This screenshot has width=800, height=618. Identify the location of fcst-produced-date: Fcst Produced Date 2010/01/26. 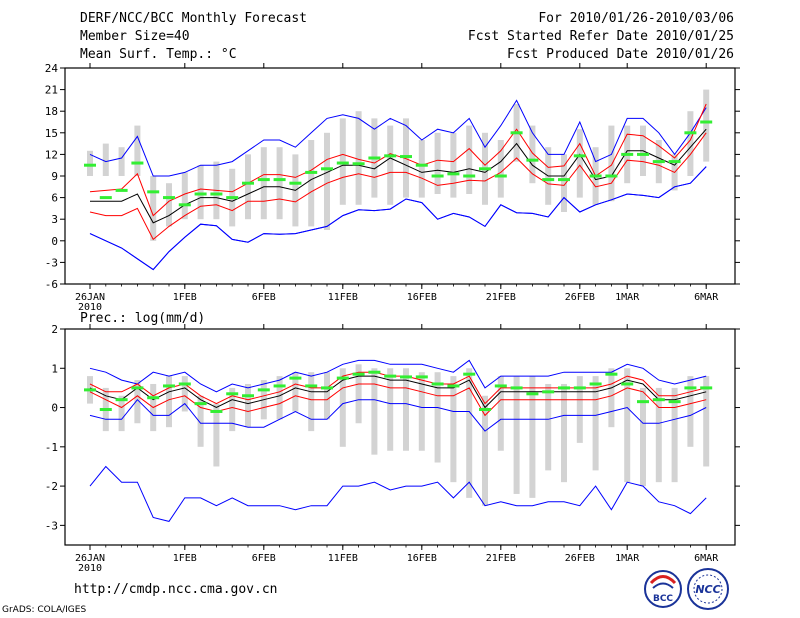
(620, 54).